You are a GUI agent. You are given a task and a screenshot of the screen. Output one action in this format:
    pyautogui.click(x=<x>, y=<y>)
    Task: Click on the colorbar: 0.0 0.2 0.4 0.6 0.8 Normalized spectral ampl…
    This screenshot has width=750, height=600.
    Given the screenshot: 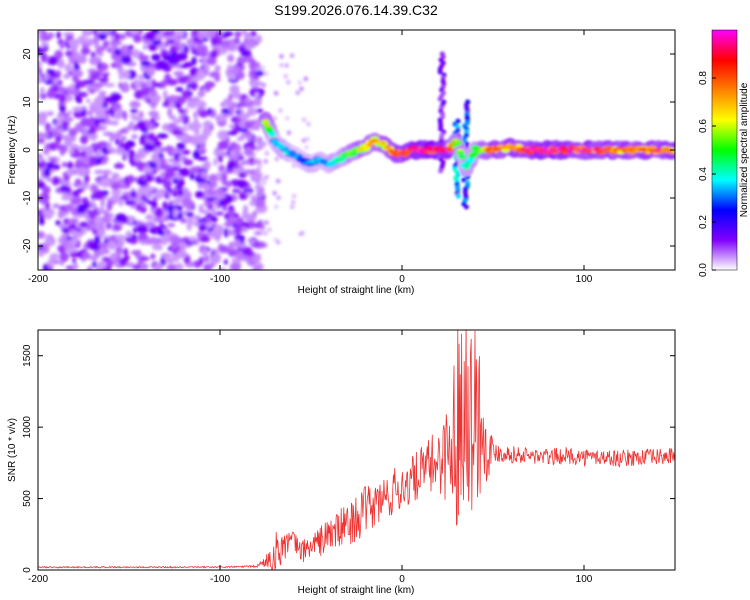 What is the action you would take?
    pyautogui.click(x=724, y=153)
    